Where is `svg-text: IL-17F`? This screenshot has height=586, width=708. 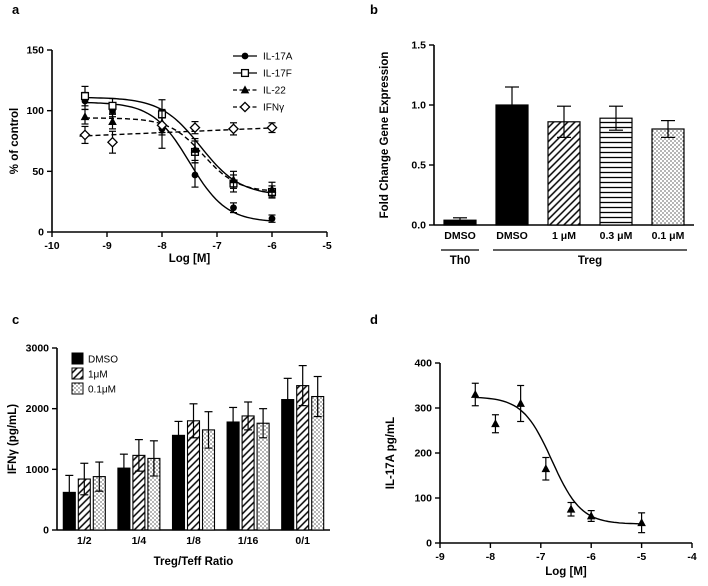
svg-text: IL-17F is located at coordinates (277, 74).